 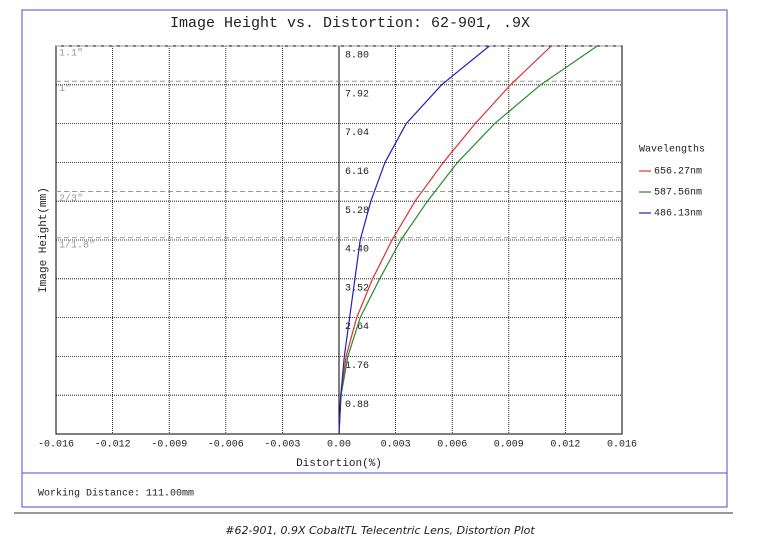 I want to click on sensor-label: 1/1.8", so click(x=77, y=245).